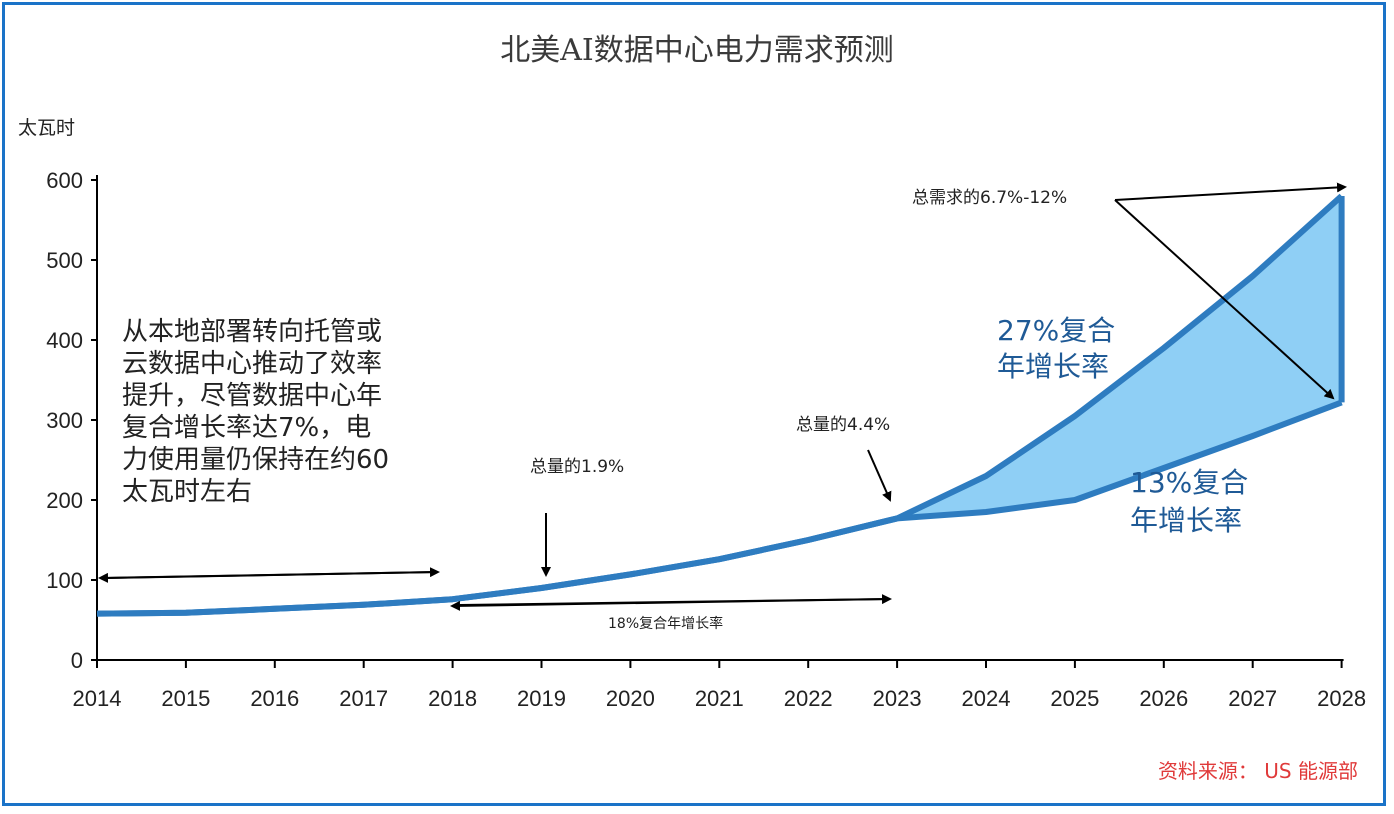 This screenshot has width=1394, height=814. What do you see at coordinates (252, 332) in the screenshot?
I see `left-note-line: 从本地部署转向托管或` at bounding box center [252, 332].